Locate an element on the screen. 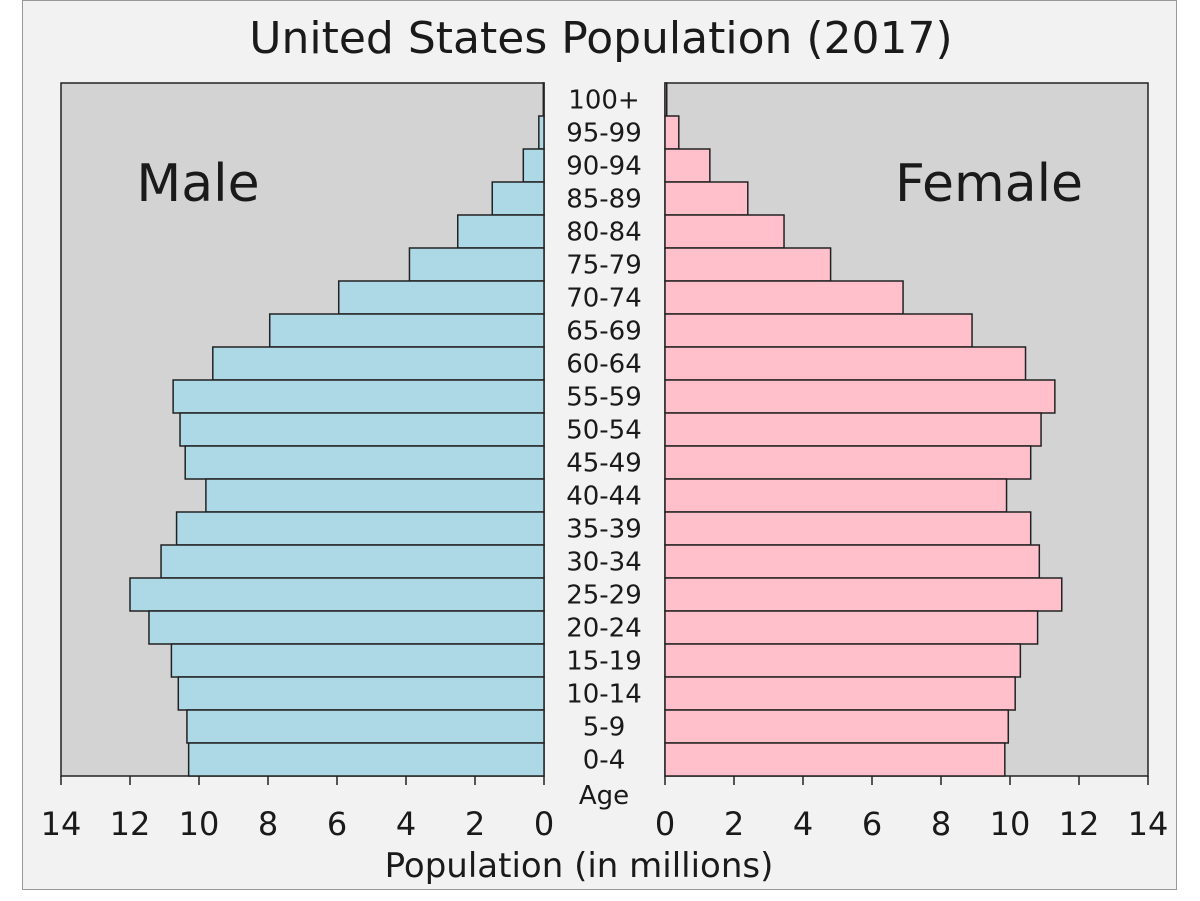  age-label: 5-9 is located at coordinates (604, 728).